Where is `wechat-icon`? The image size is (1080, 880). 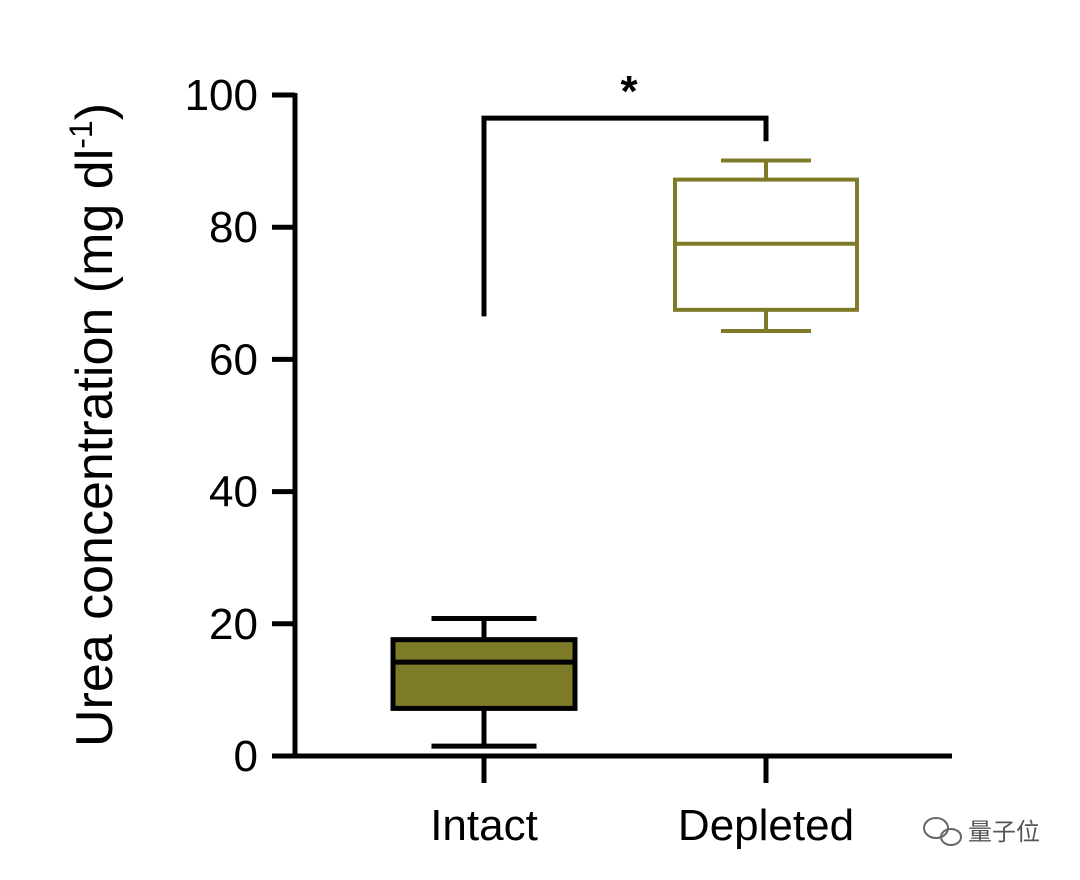 wechat-icon is located at coordinates (942, 831).